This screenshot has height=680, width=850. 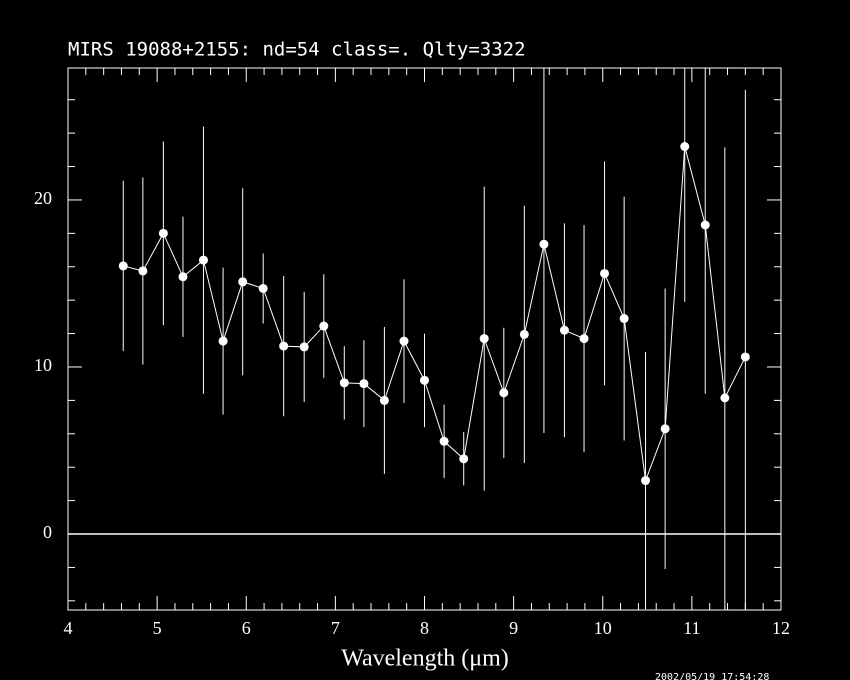 I want to click on x-tick-label: 6, so click(x=246, y=628).